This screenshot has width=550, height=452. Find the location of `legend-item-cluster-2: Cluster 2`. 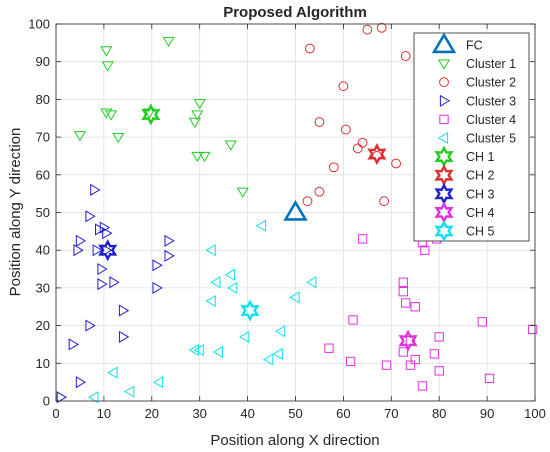

legend-item-cluster-2: Cluster 2 is located at coordinates (477, 83).